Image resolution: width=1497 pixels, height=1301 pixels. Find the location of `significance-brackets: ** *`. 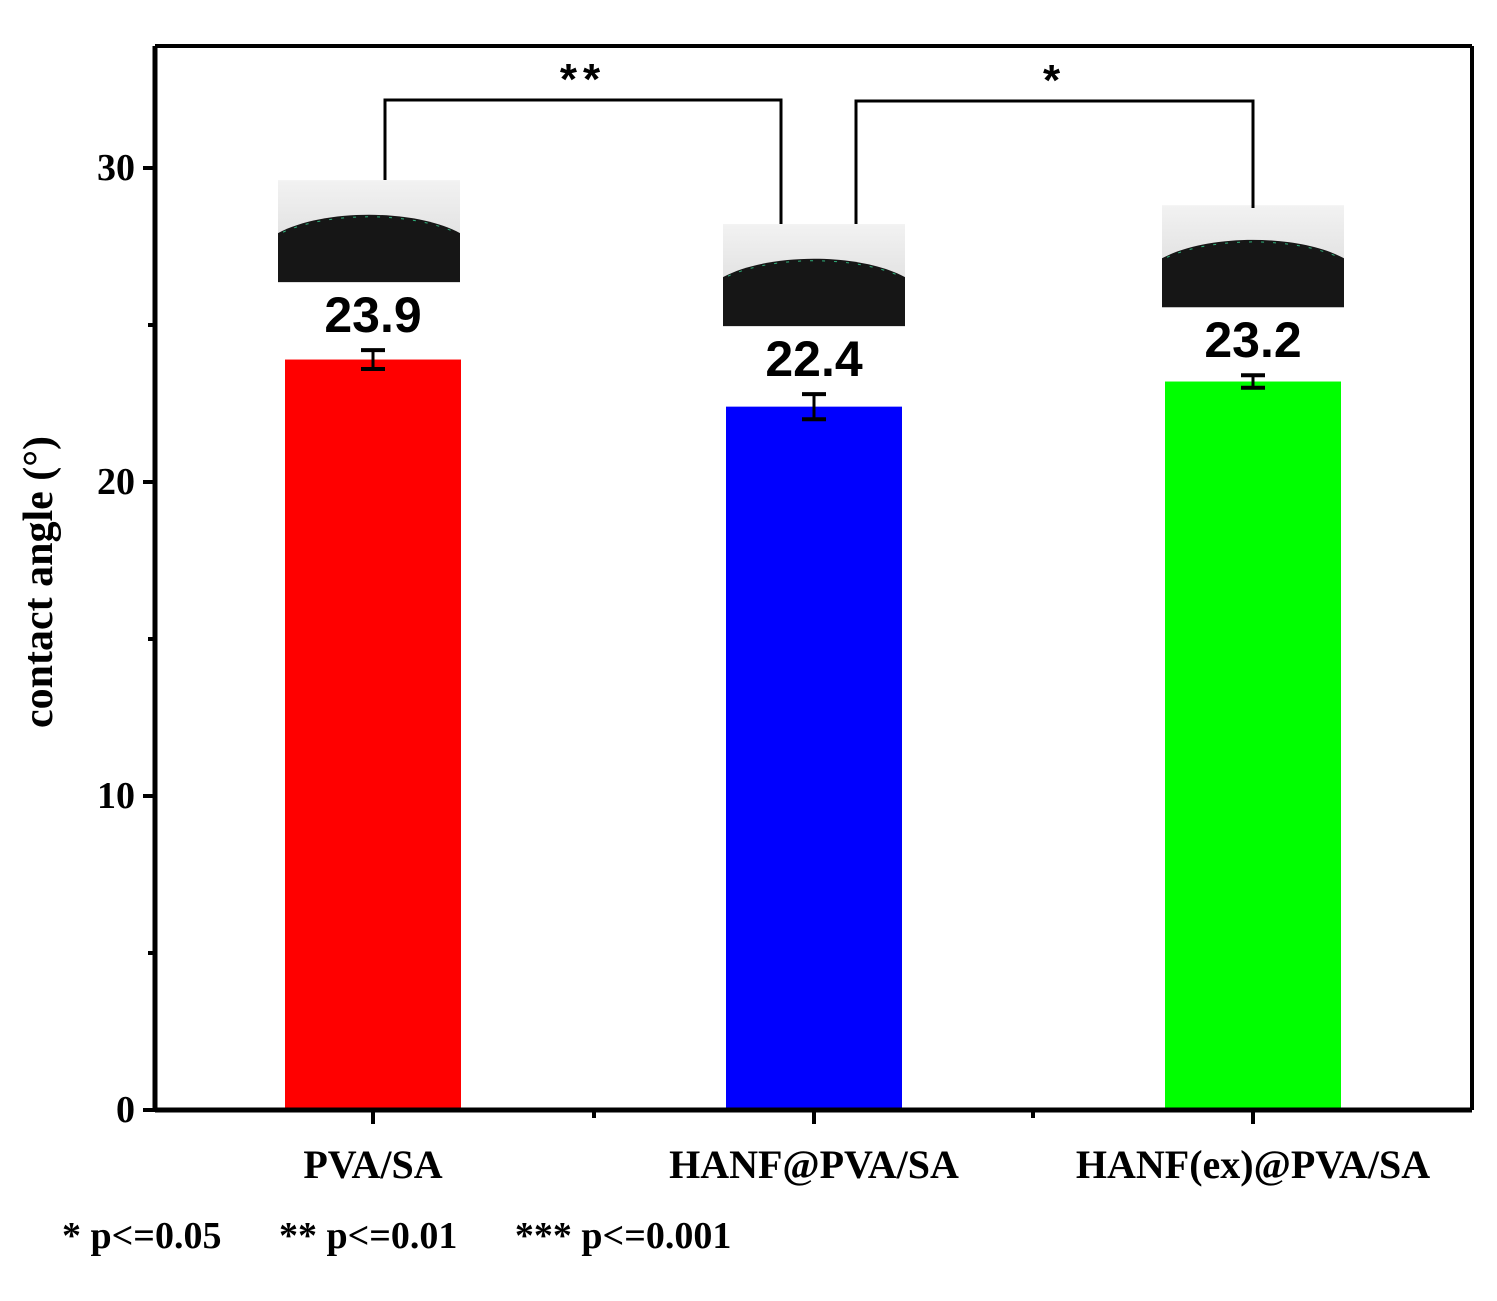

significance-brackets: ** * is located at coordinates (819, 139).